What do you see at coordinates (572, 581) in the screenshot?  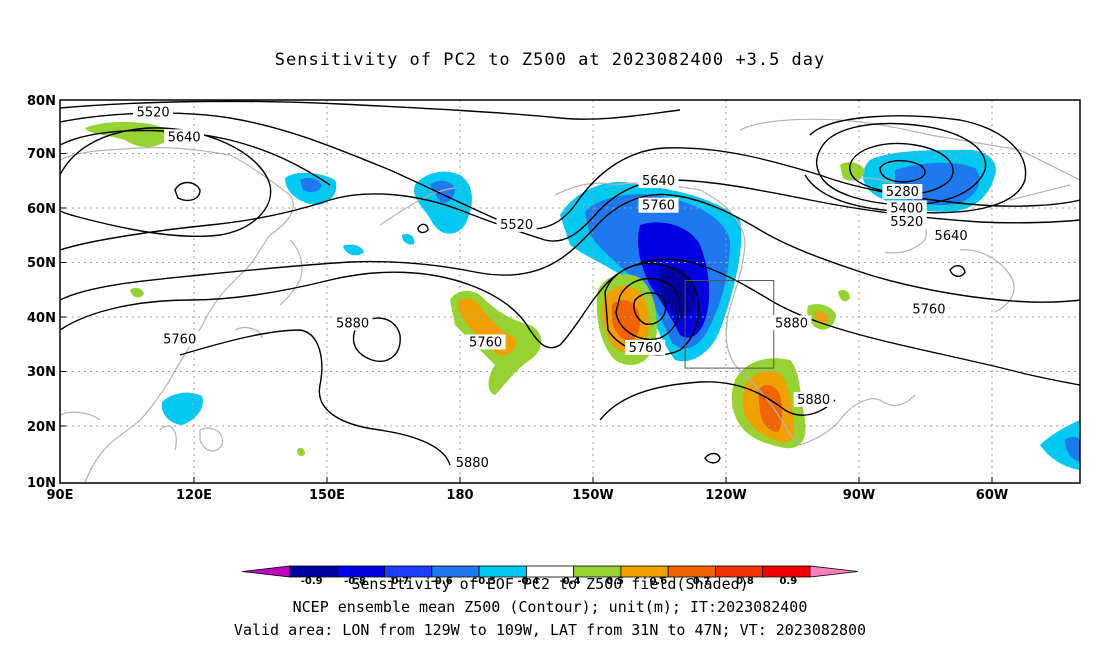 I see `colorbar-tick-label: 0.4` at bounding box center [572, 581].